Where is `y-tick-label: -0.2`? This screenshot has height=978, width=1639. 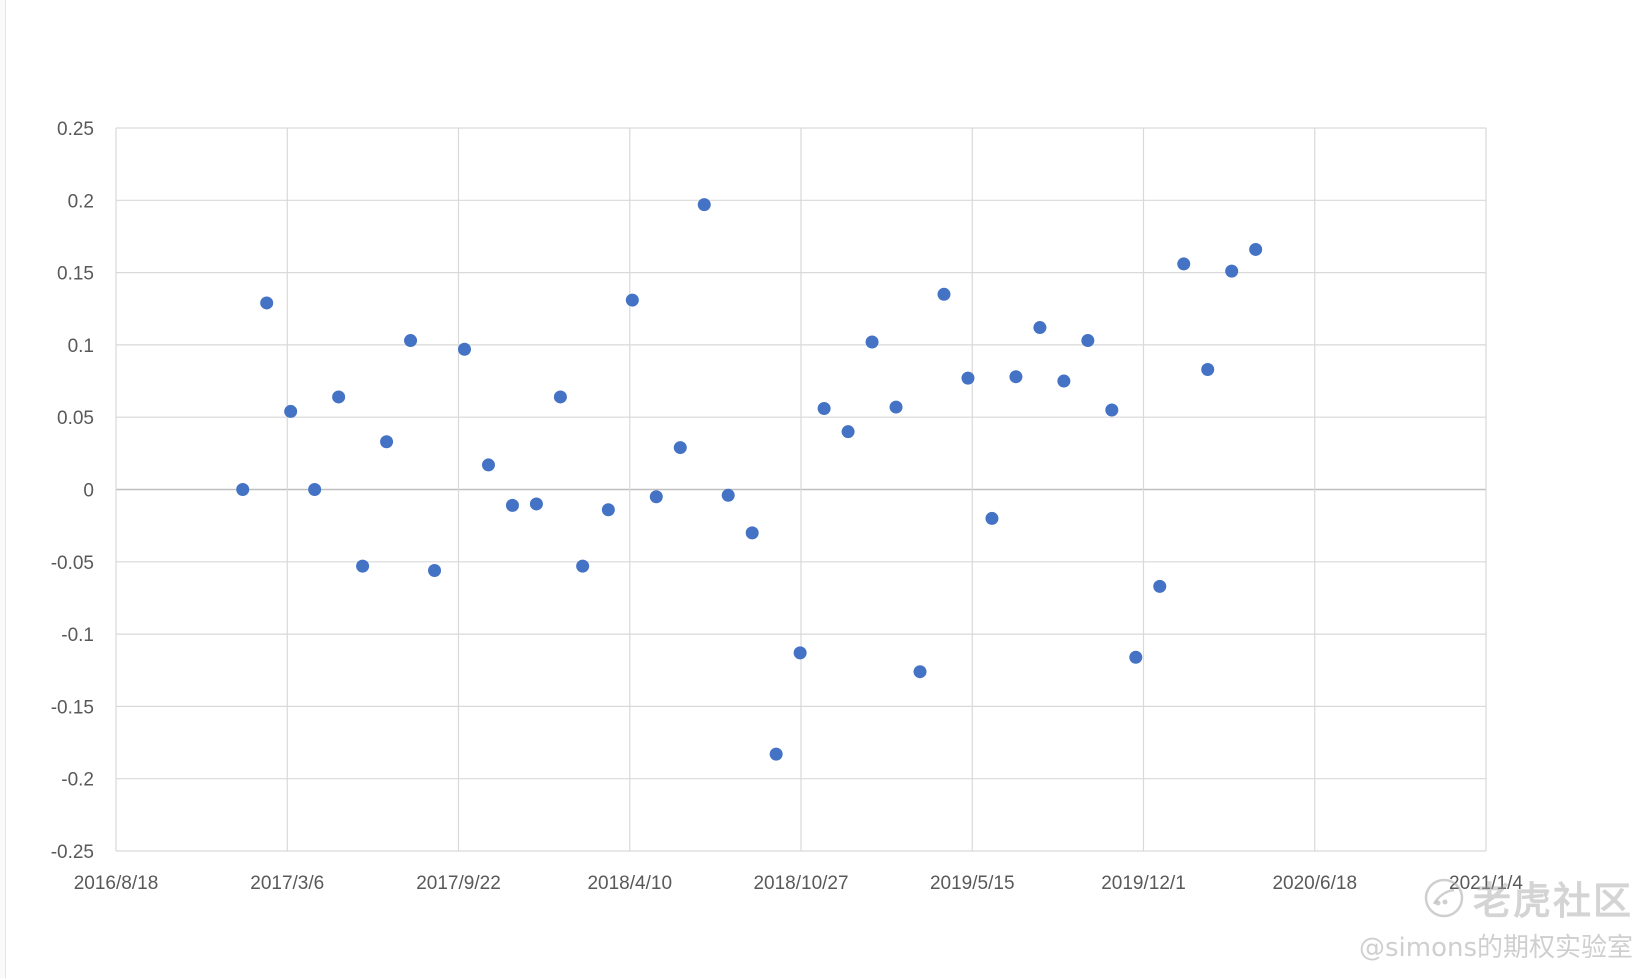
y-tick-label: -0.2 is located at coordinates (77, 780).